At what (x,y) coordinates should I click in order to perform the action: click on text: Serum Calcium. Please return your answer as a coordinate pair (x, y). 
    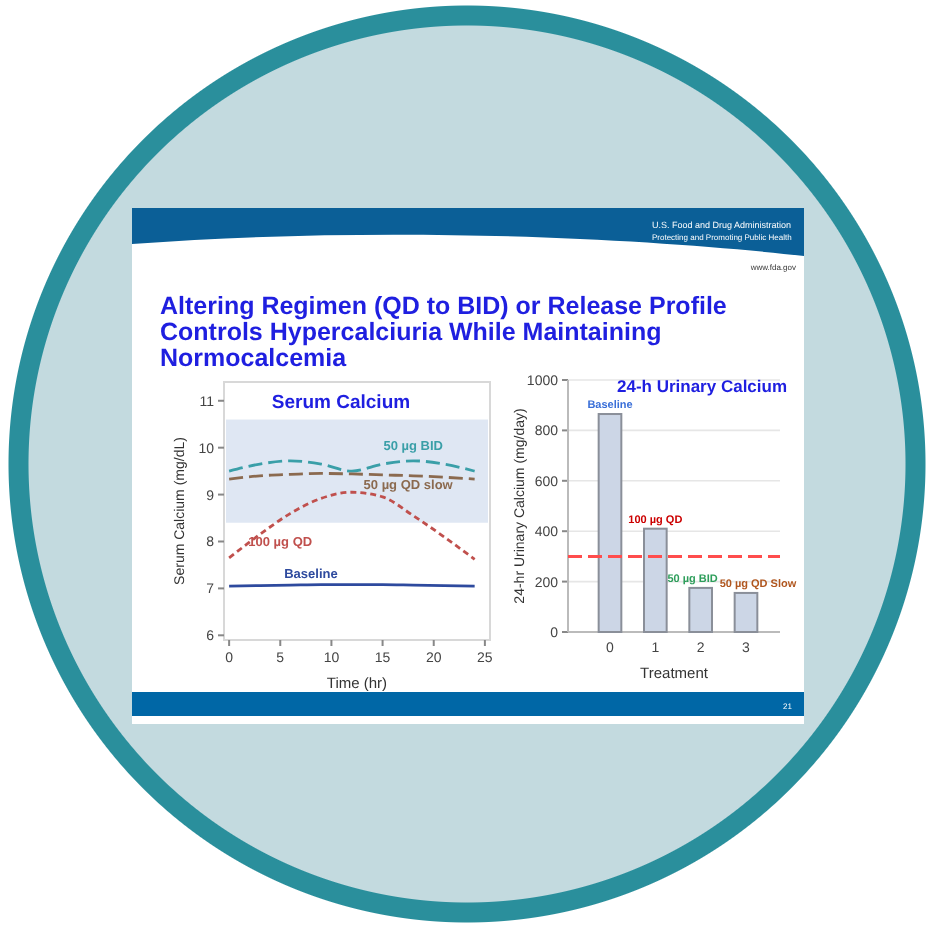
    Looking at the image, I should click on (341, 403).